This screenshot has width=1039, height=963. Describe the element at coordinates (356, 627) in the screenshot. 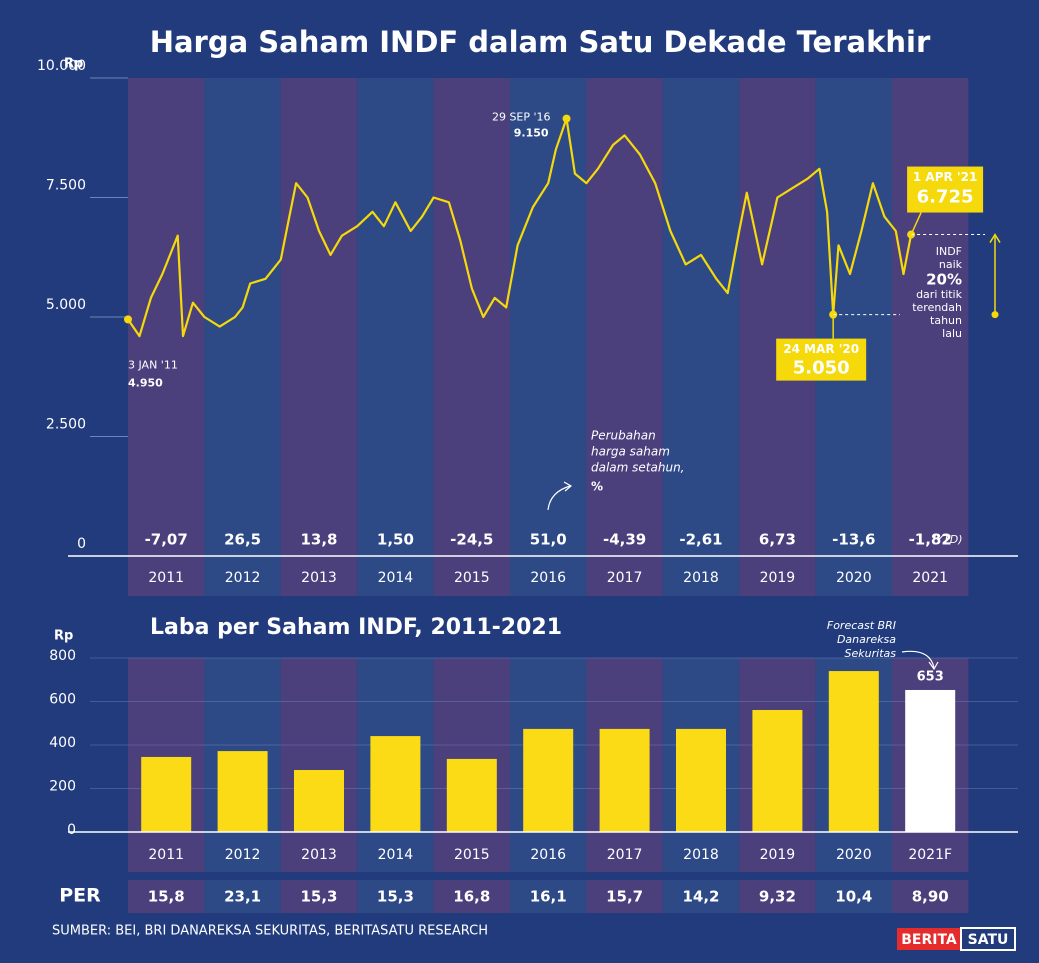

I see `chart-title: Laba per Saham INDF, 2011-2021` at that location.